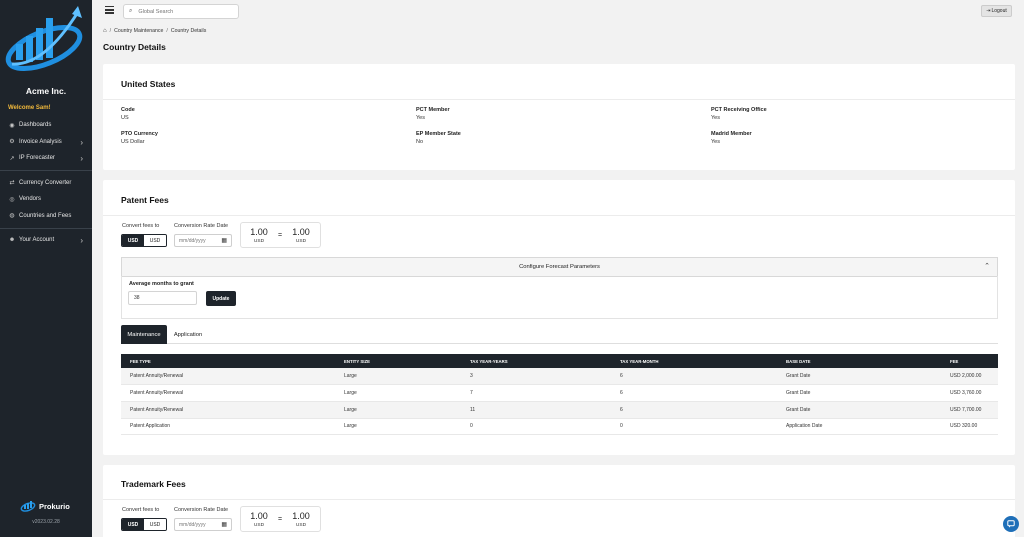 This screenshot has height=537, width=1024. I want to click on sidebar-item-countries-and-fees: ◍ Countries and Fees, so click(46, 216).